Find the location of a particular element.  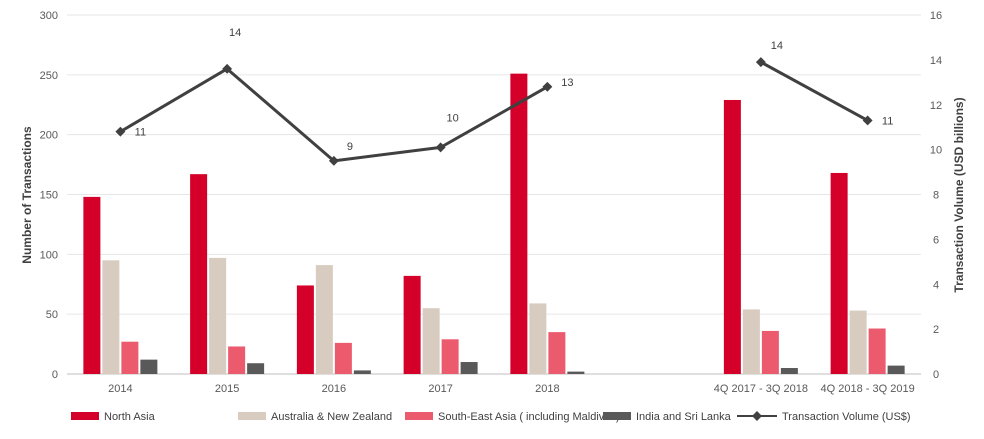

y-axis-title: Number of Transactions is located at coordinates (27, 195).